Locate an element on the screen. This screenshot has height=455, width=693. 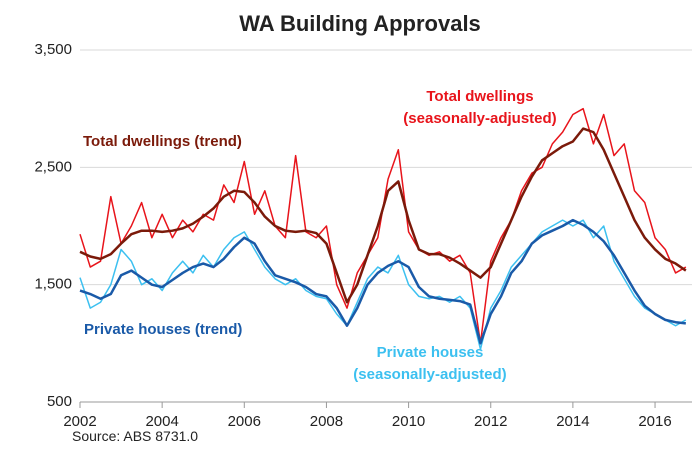
x-tick-label: 2010 is located at coordinates (408, 421).